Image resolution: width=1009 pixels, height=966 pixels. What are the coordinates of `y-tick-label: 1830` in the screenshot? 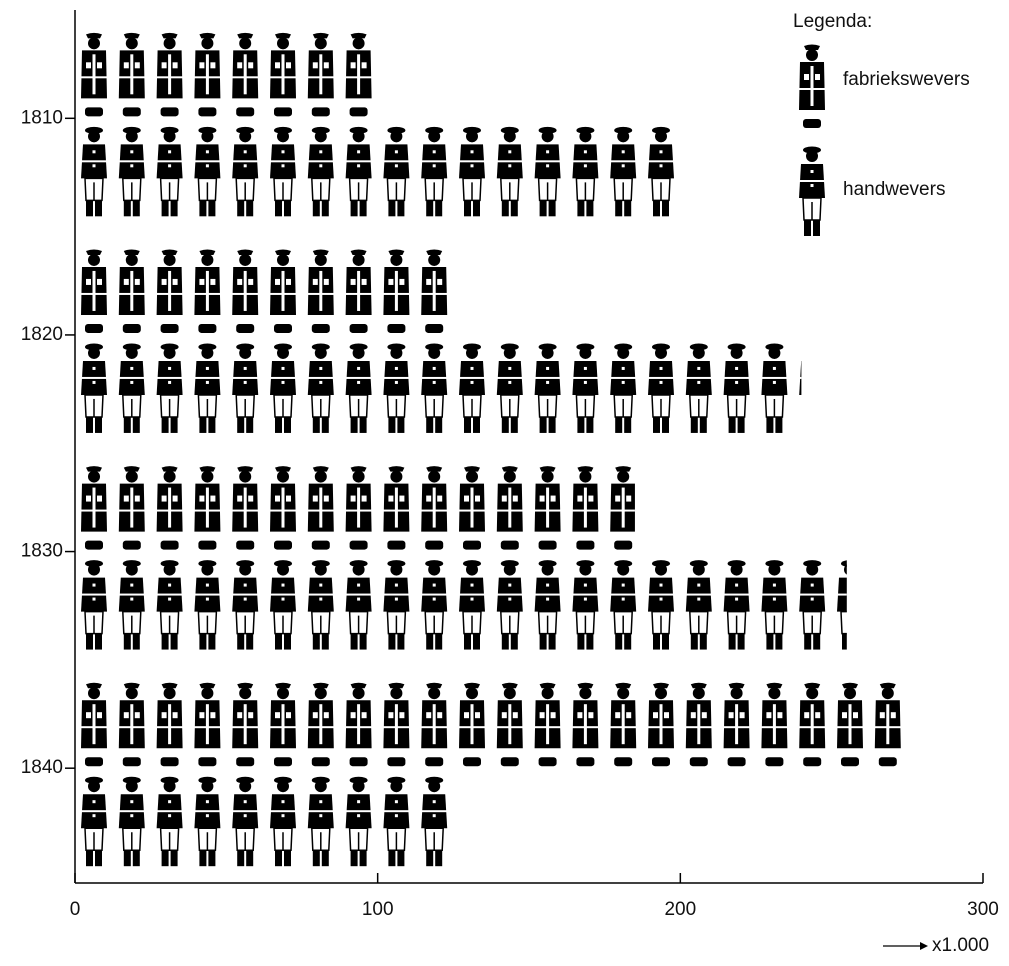 It's located at (42, 551).